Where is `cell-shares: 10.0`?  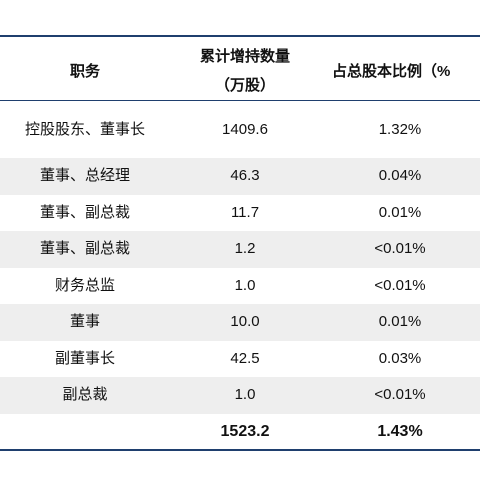
cell-shares: 10.0 is located at coordinates (245, 321).